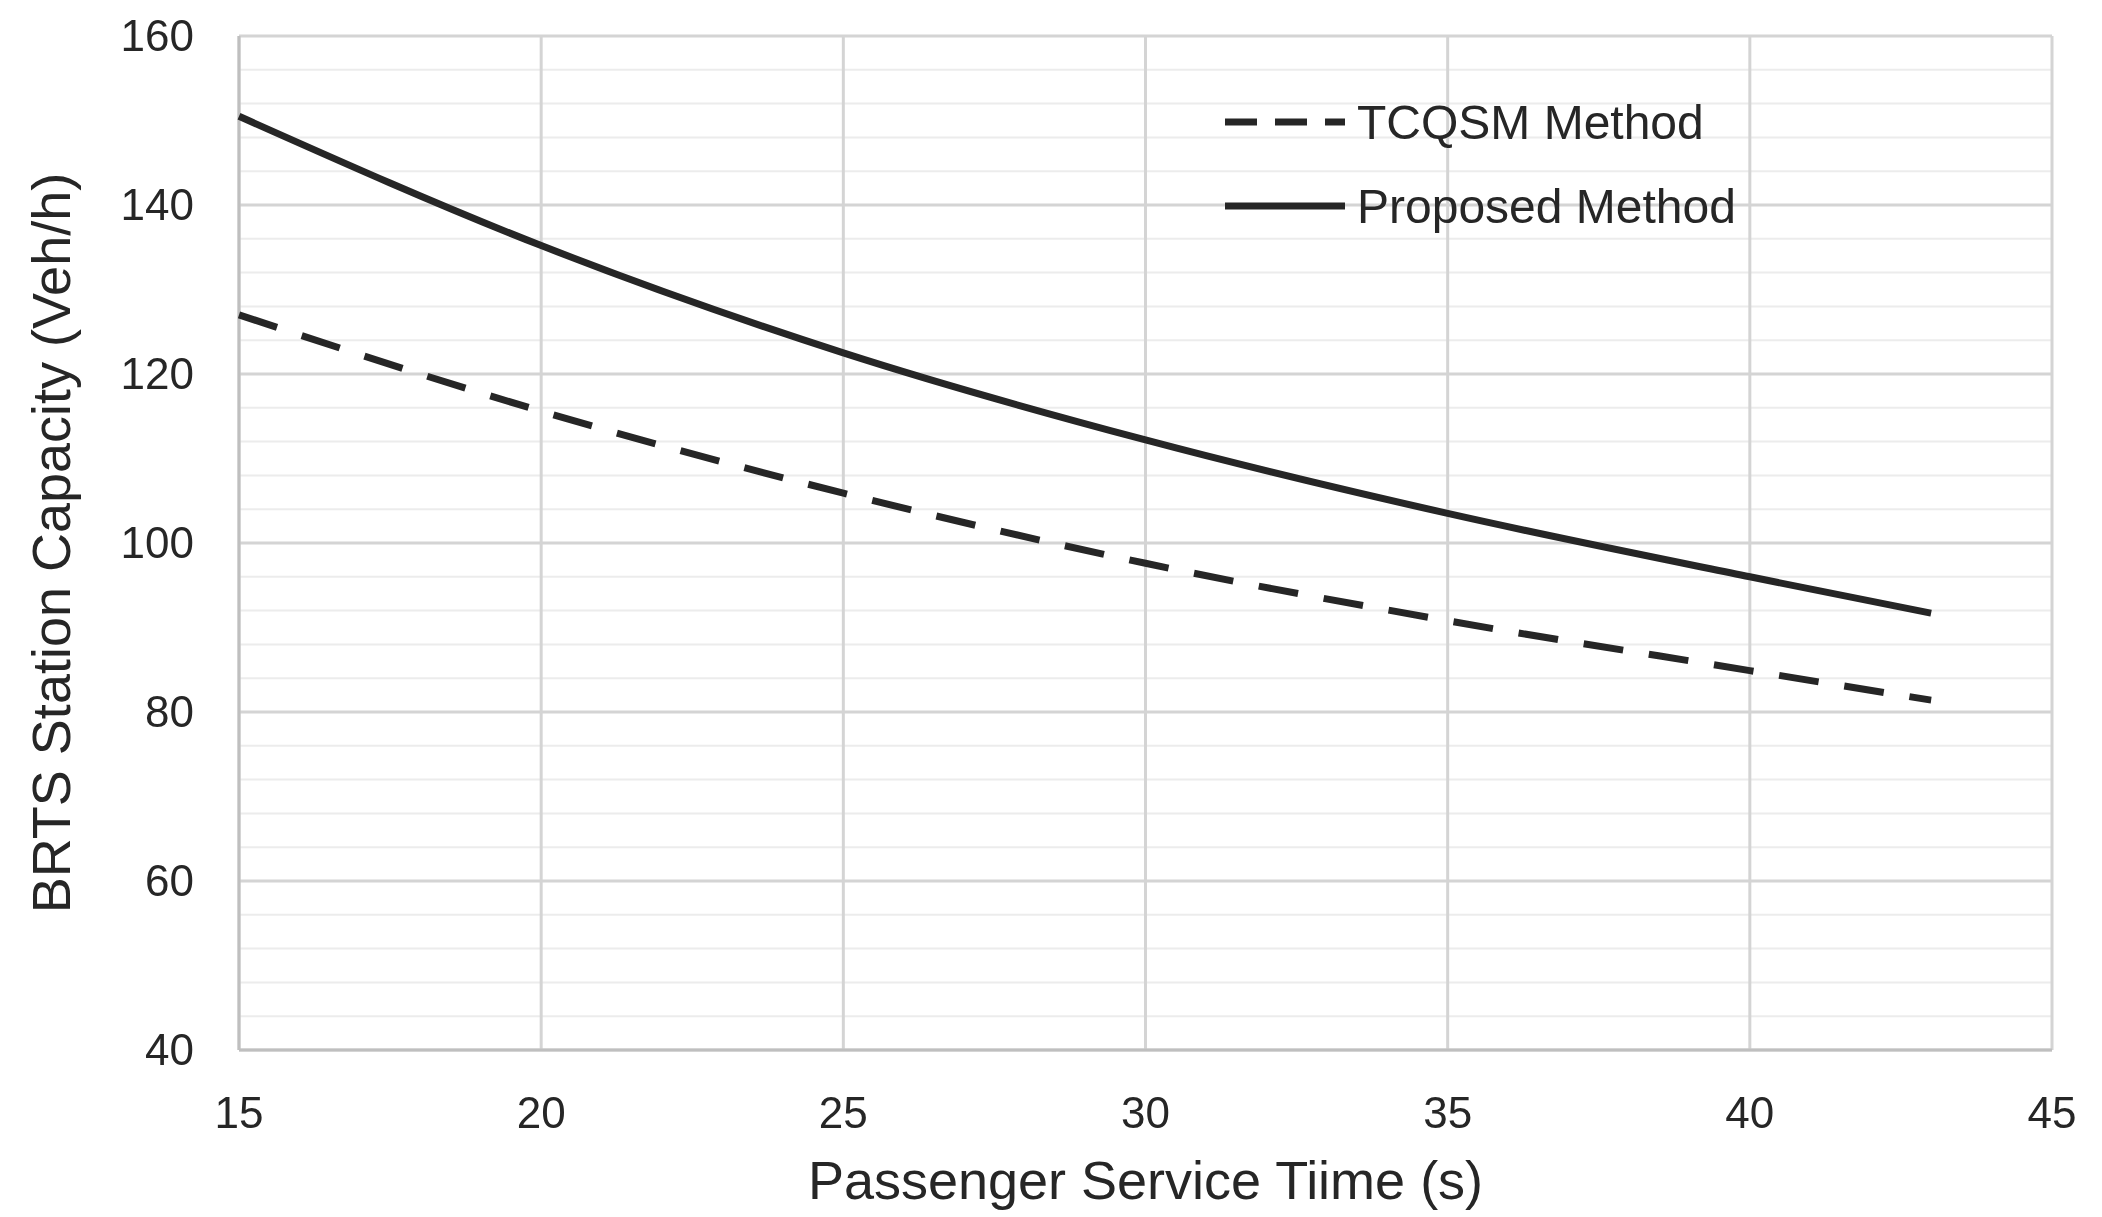 The image size is (2102, 1217). I want to click on y-tick-label: 120, so click(157, 374).